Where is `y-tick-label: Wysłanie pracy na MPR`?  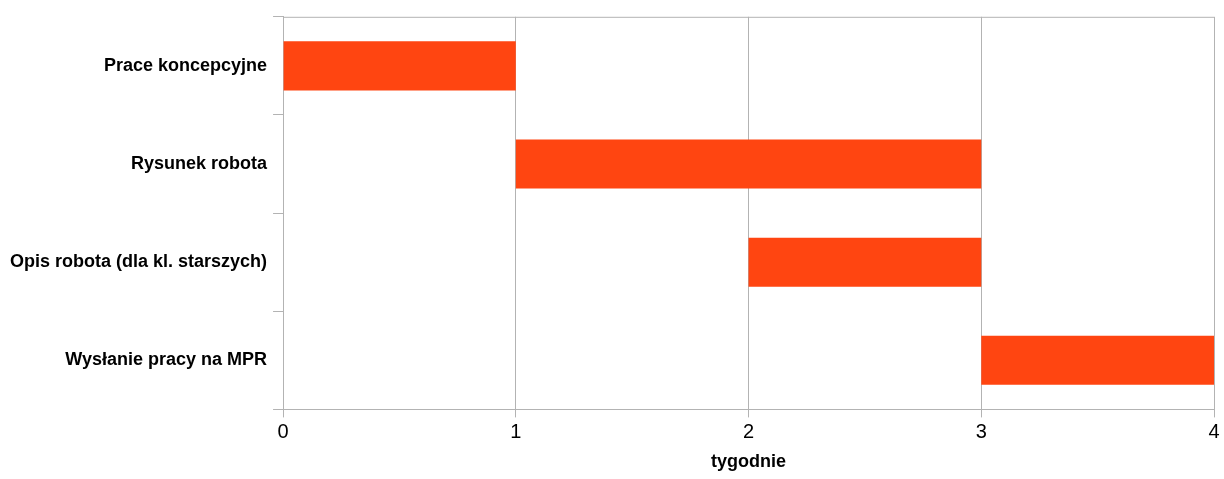
y-tick-label: Wysłanie pracy na MPR is located at coordinates (166, 359).